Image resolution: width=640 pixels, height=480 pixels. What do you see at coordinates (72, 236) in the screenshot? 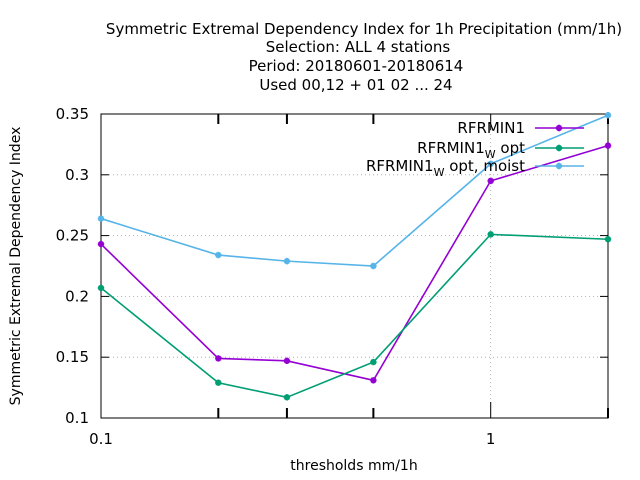
I see `y-tick-label: 0.25` at bounding box center [72, 236].